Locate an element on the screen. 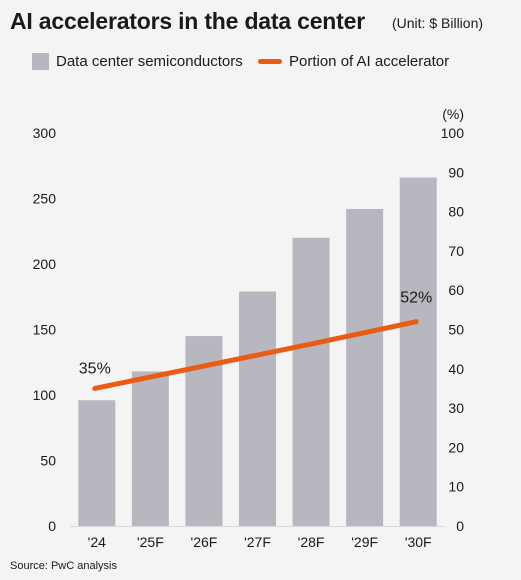 The width and height of the screenshot is (521, 580). x-axis-tick-label: '30F is located at coordinates (418, 542).